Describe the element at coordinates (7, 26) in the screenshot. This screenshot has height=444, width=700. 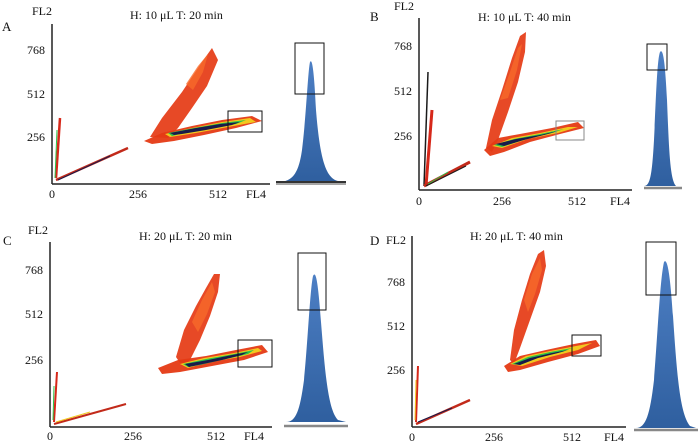
I see `panel-label-a: A` at that location.